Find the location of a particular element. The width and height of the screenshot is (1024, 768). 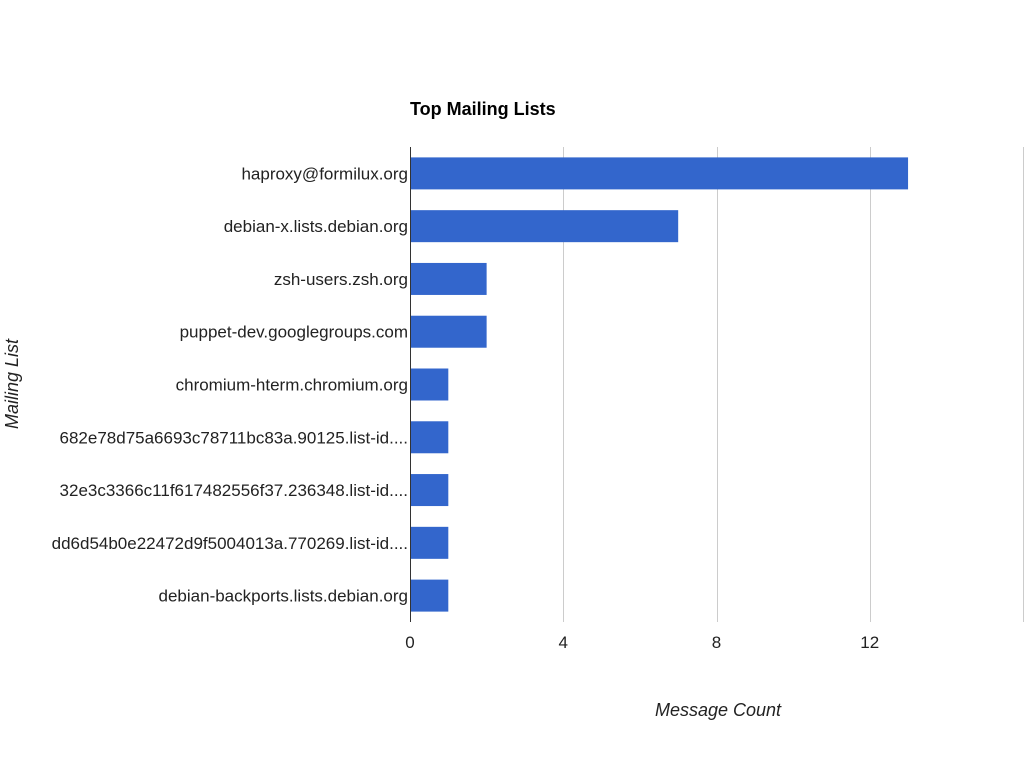

x-tick-label: 0 is located at coordinates (409, 642).